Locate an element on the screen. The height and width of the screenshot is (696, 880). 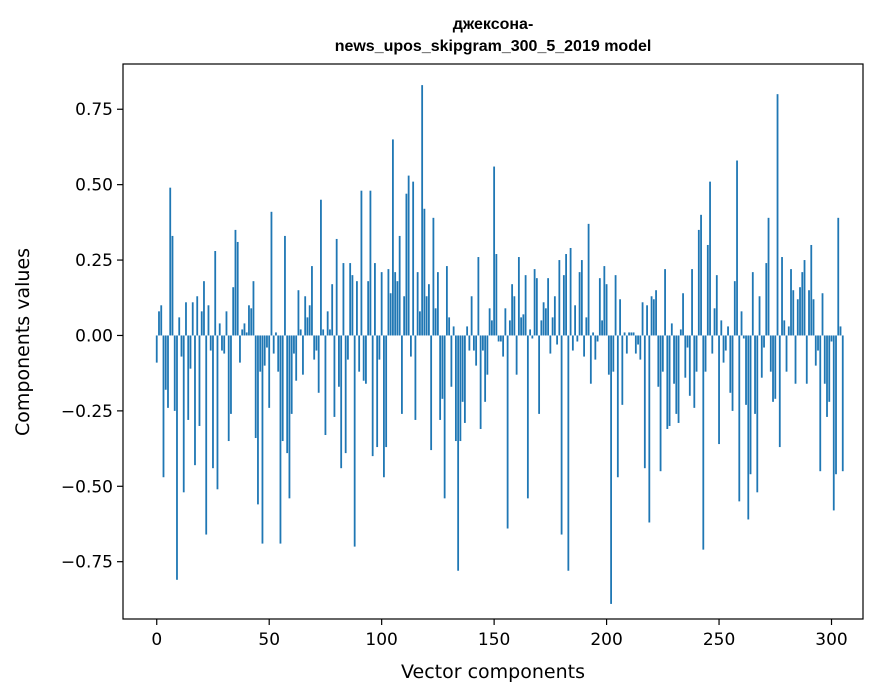
x-tick-label: 200 is located at coordinates (606, 640).